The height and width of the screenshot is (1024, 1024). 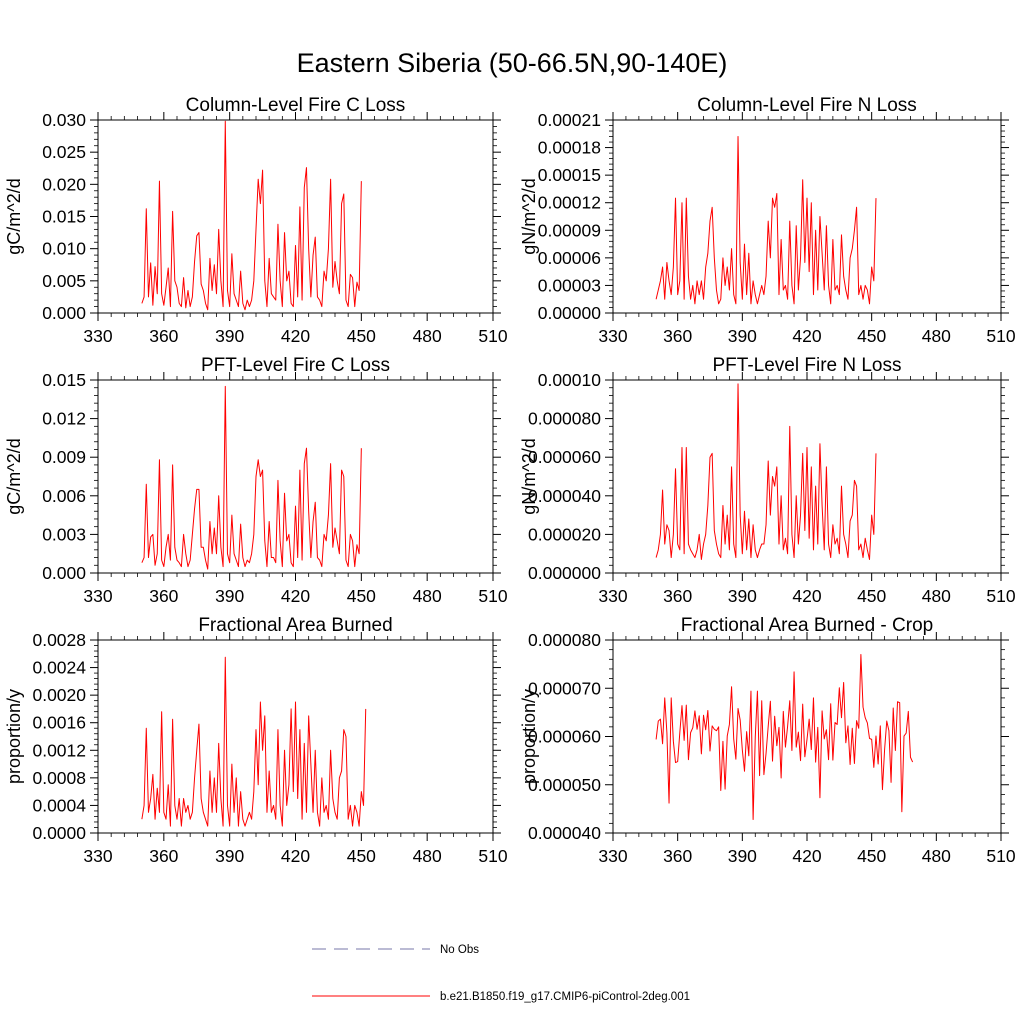 What do you see at coordinates (14, 476) in the screenshot?
I see `panel-pft-level-fire-c-loss-ylabel: gC/m^2/d` at bounding box center [14, 476].